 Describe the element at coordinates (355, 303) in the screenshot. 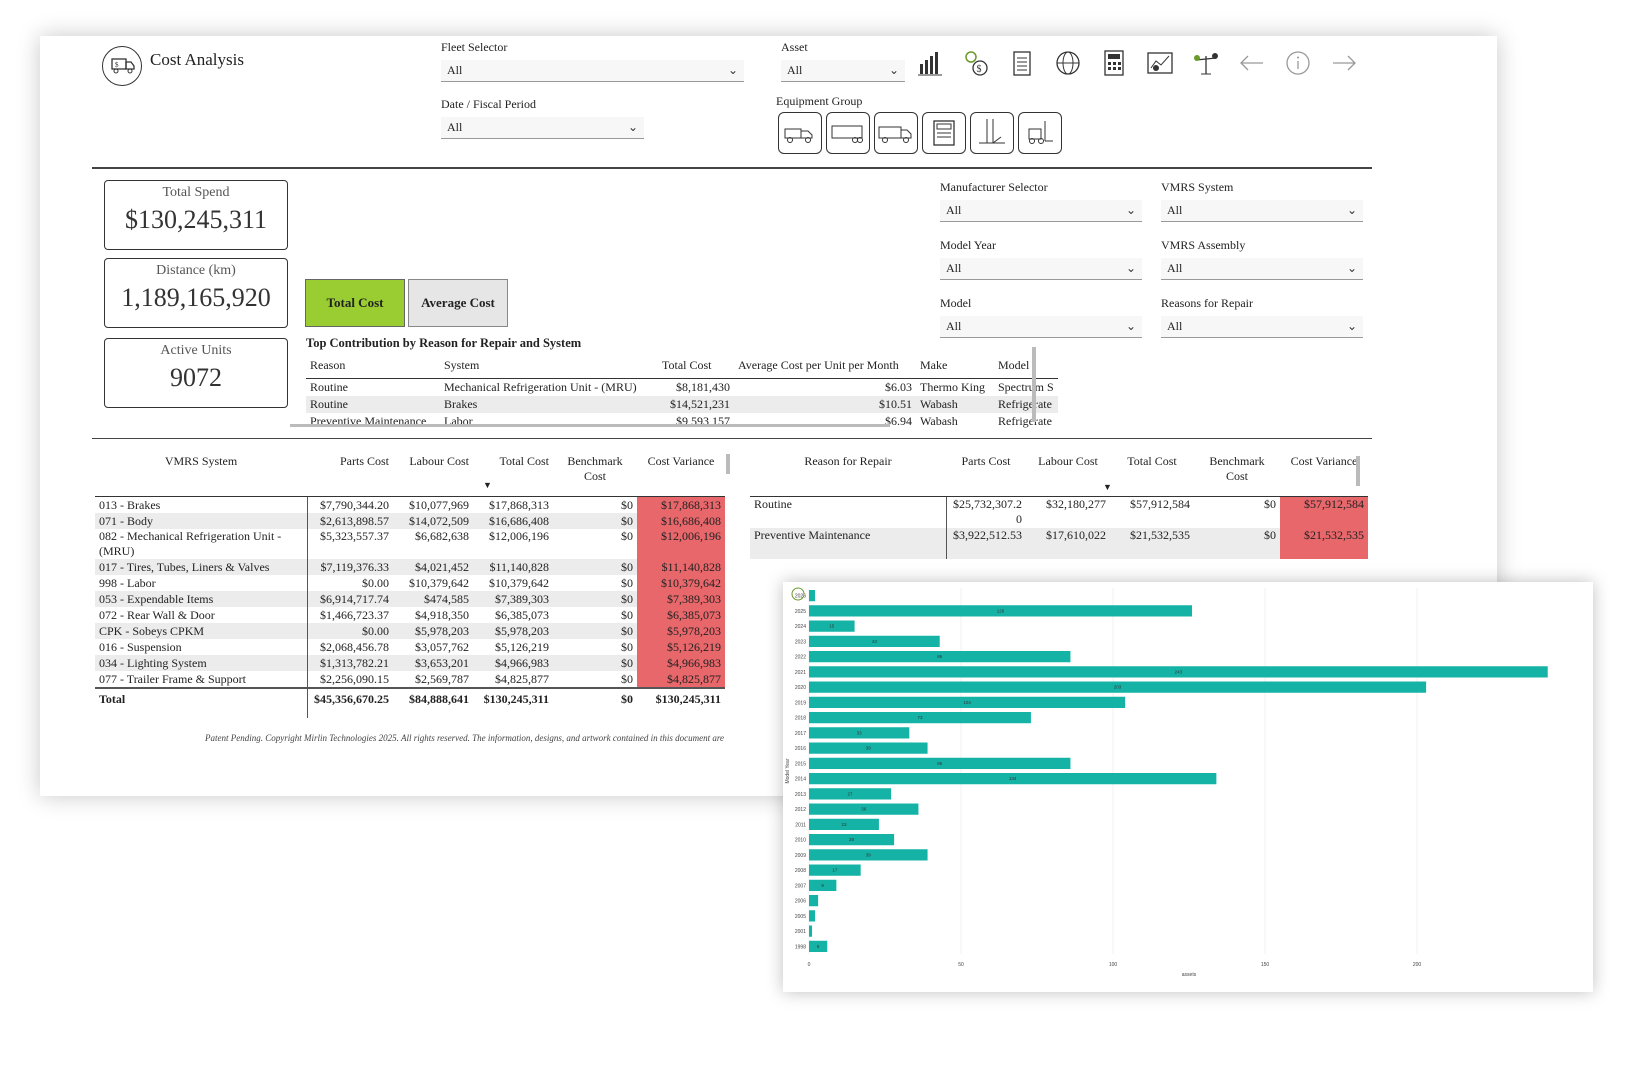

I see `total-cost-button: Total Cost` at that location.